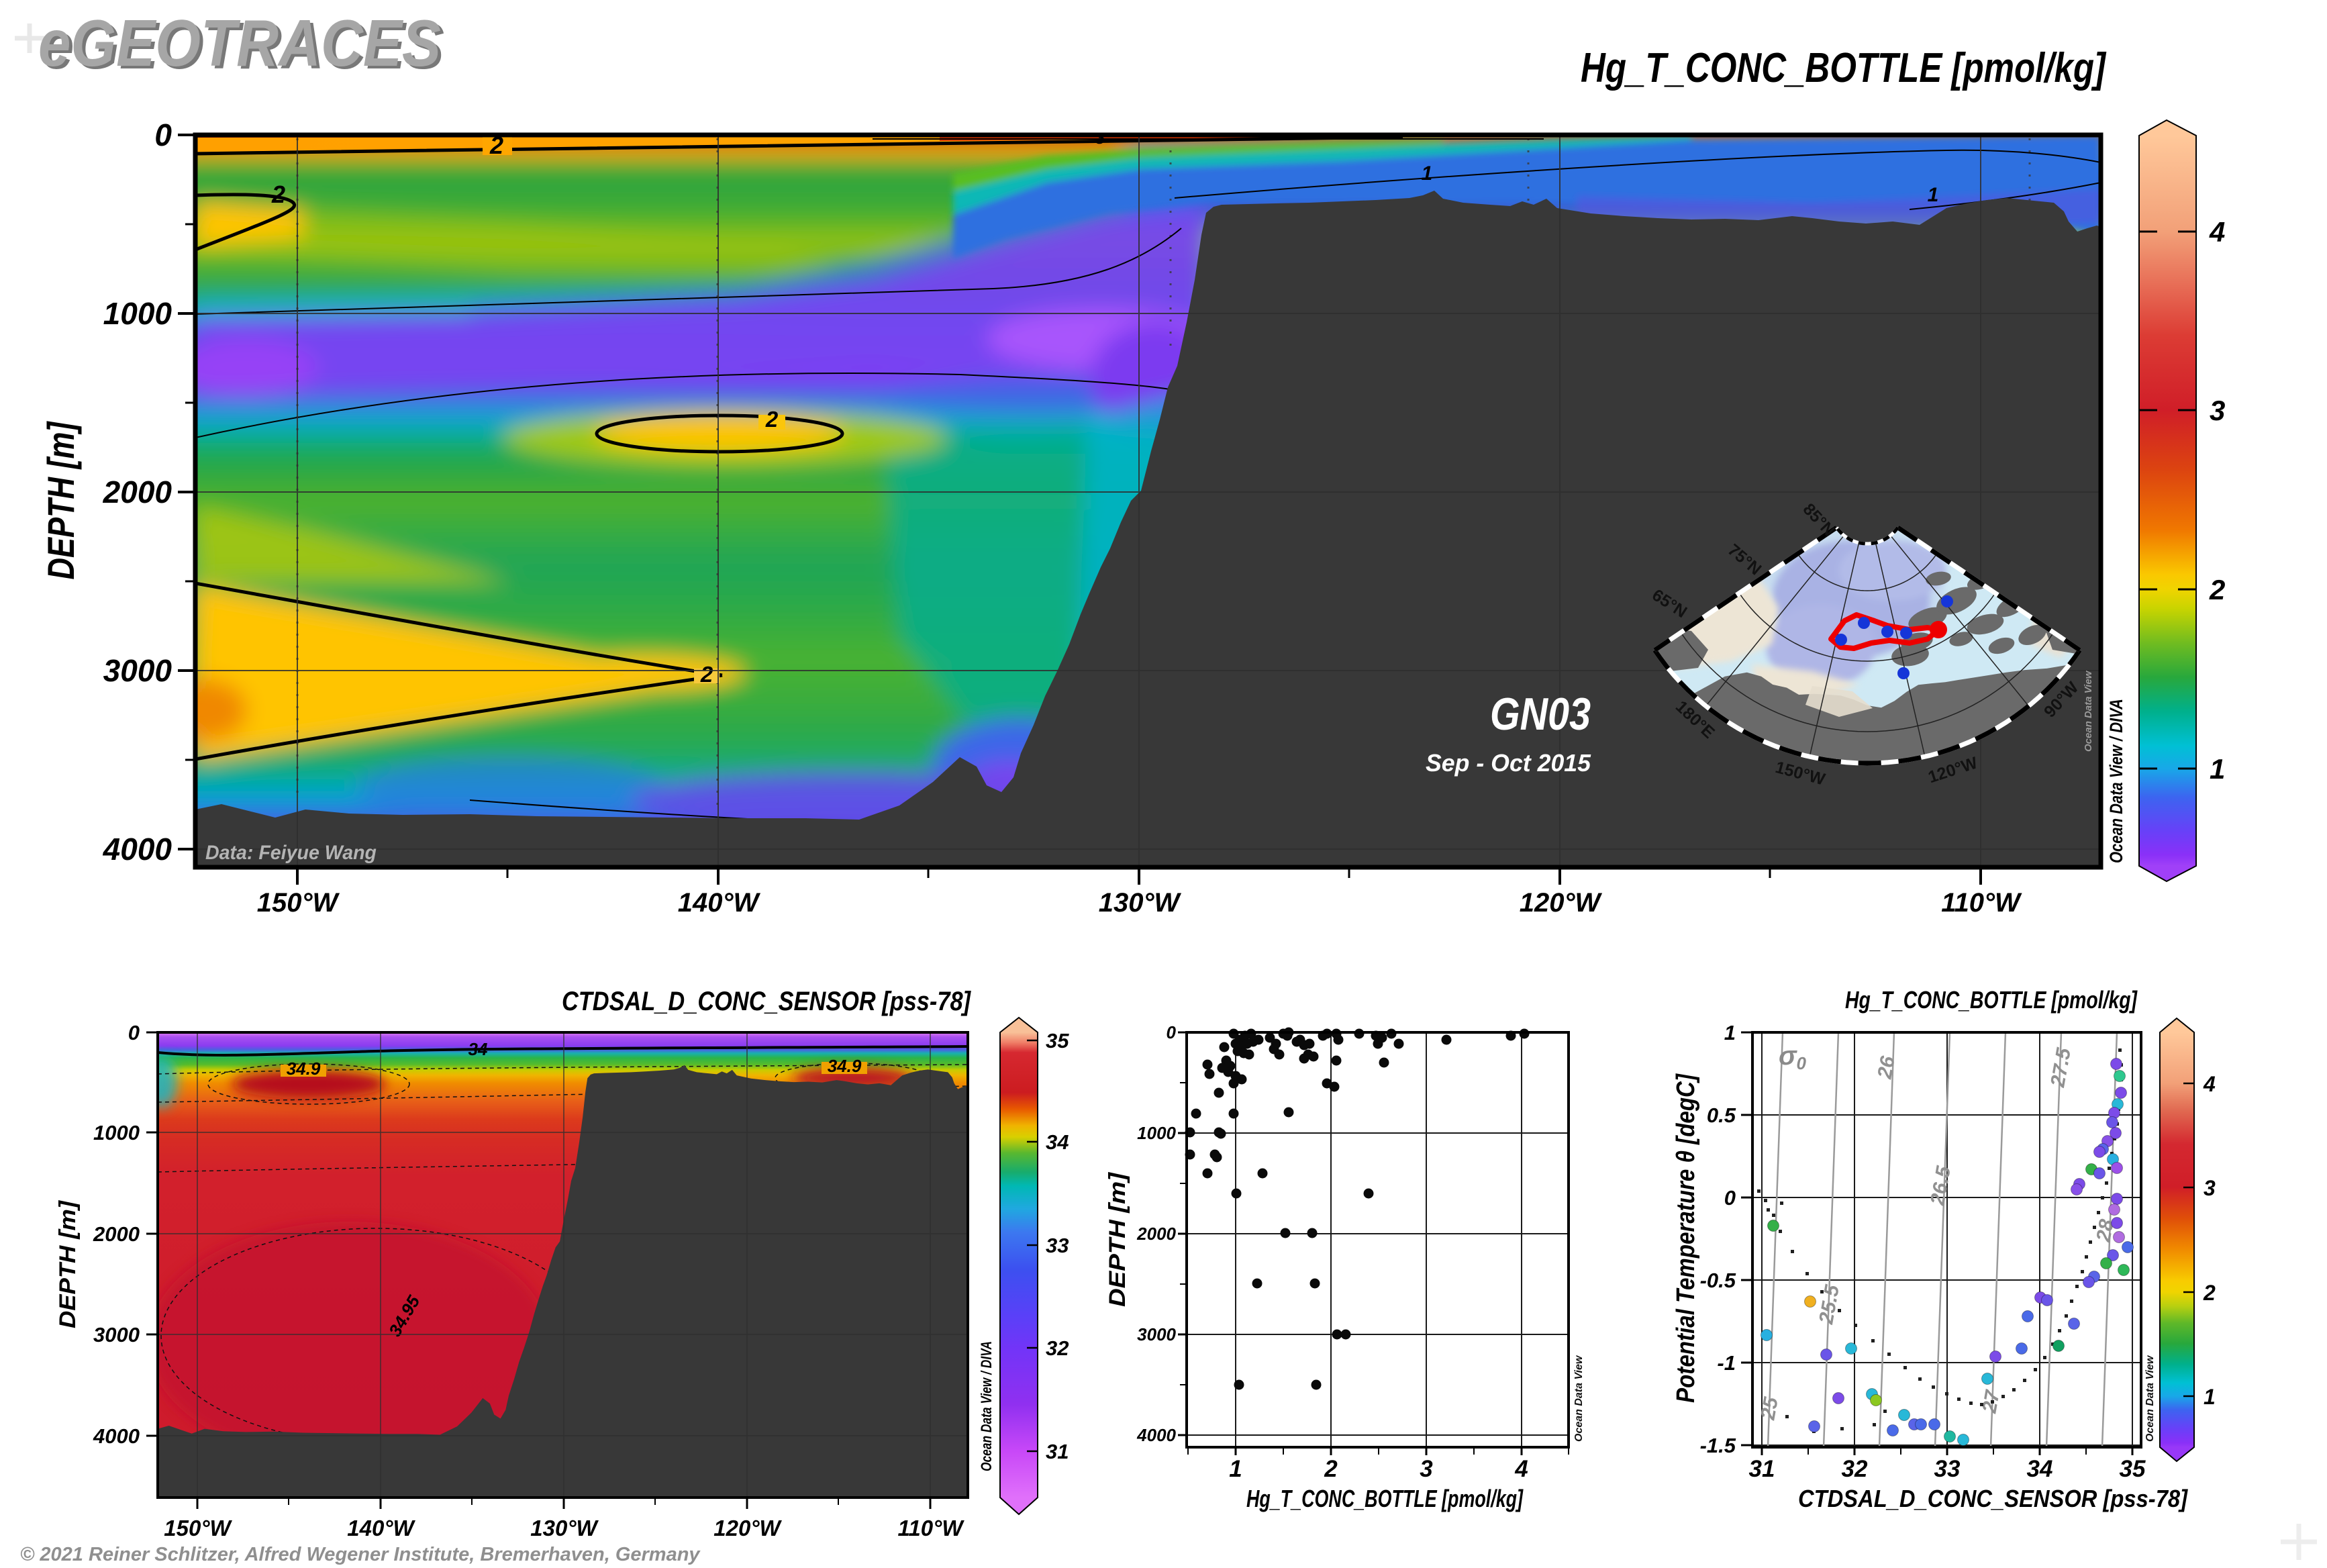  What do you see at coordinates (1540, 714) in the screenshot?
I see `svg-text: GN03` at bounding box center [1540, 714].